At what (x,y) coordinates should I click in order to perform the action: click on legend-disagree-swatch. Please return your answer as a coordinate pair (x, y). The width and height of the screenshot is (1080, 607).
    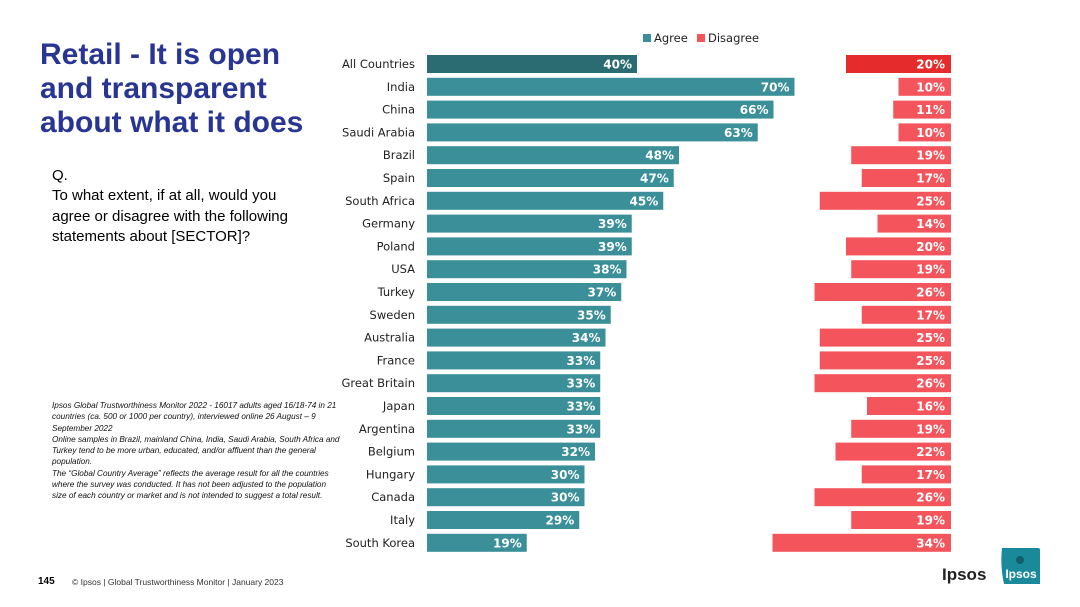
    Looking at the image, I should click on (701, 38).